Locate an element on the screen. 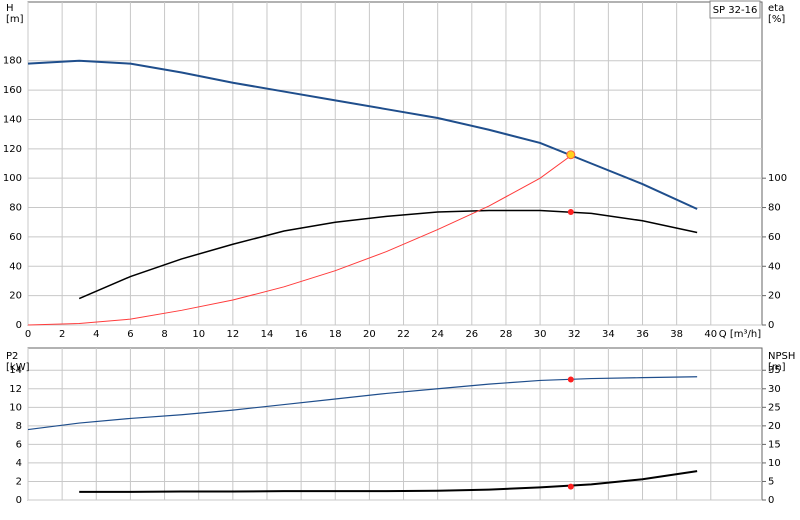 This screenshot has height=520, width=800. y-tick-label: 2 is located at coordinates (19, 481).